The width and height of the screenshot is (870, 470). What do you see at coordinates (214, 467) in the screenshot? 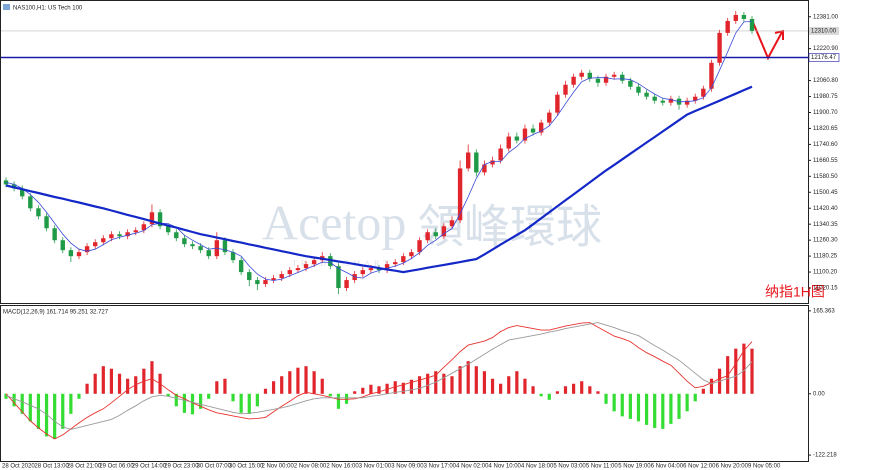
I see `x-tick-label: 30 Oct 07:00` at bounding box center [214, 467].